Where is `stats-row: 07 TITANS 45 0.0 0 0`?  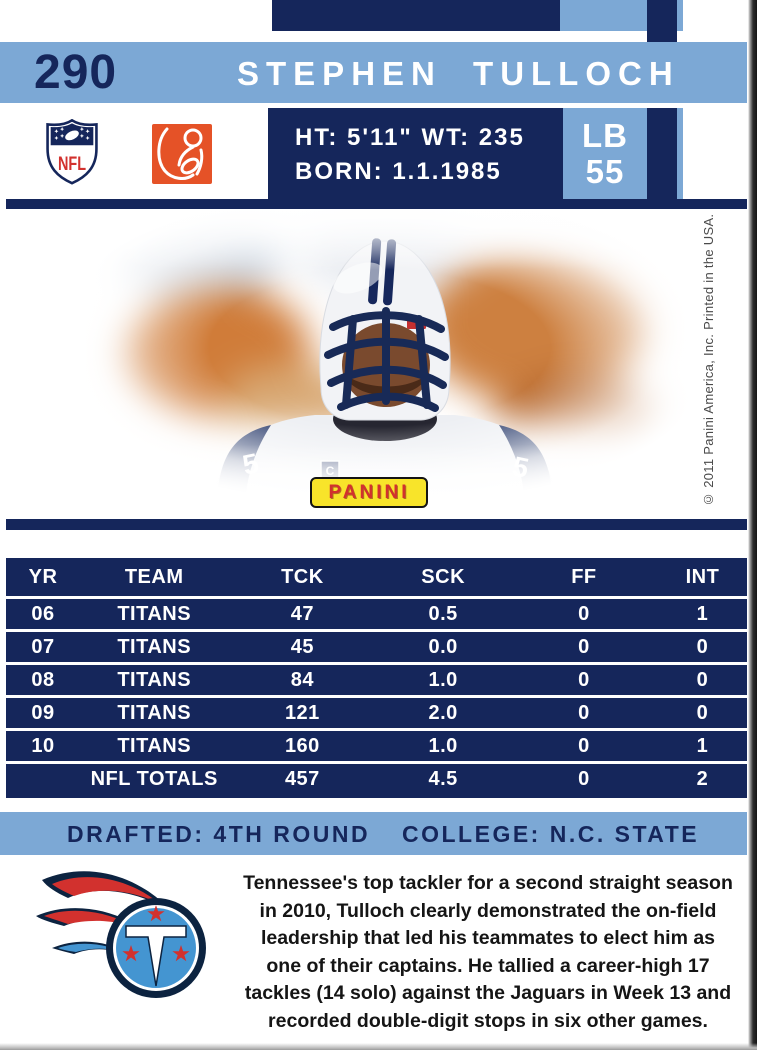 stats-row: 07 TITANS 45 0.0 0 0 is located at coordinates (376, 647).